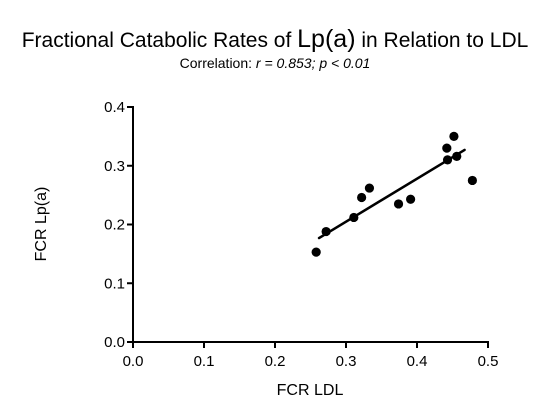 The height and width of the screenshot is (412, 550). Describe the element at coordinates (41, 224) in the screenshot. I see `y-axis-label: FCR Lp(a)` at that location.